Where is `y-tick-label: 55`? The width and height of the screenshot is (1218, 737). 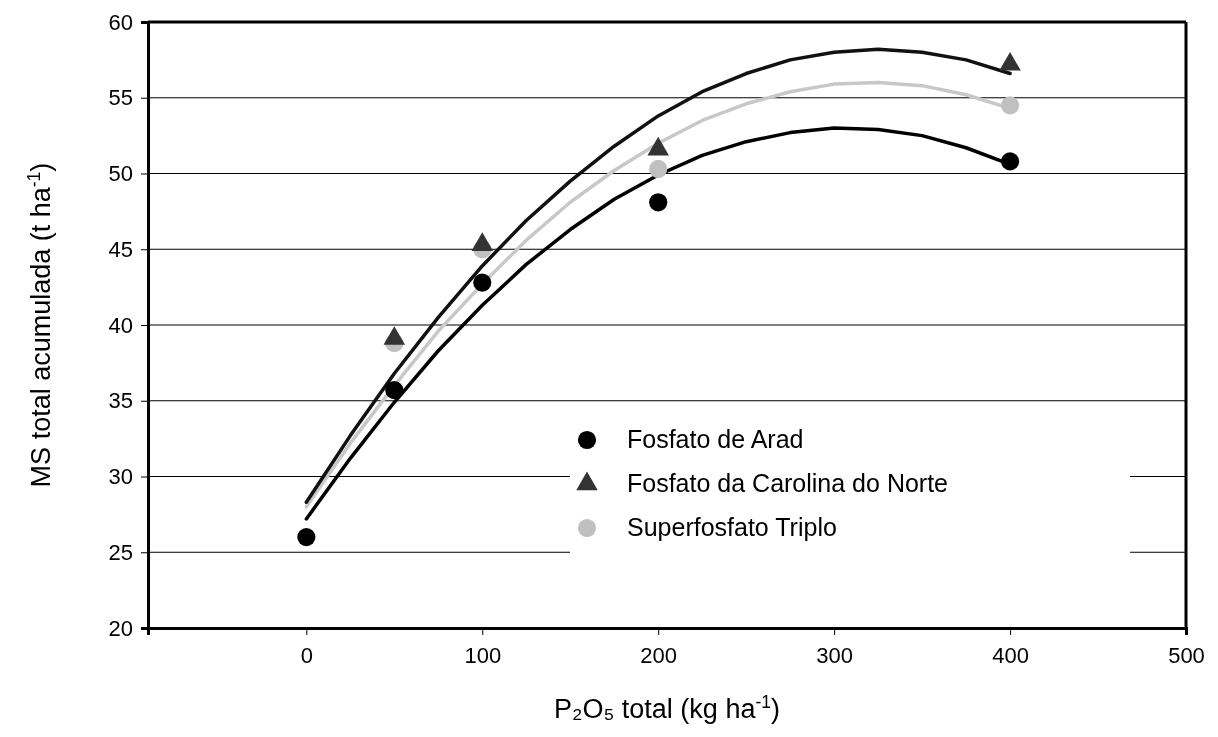
y-tick-label: 55 is located at coordinates (120, 98).